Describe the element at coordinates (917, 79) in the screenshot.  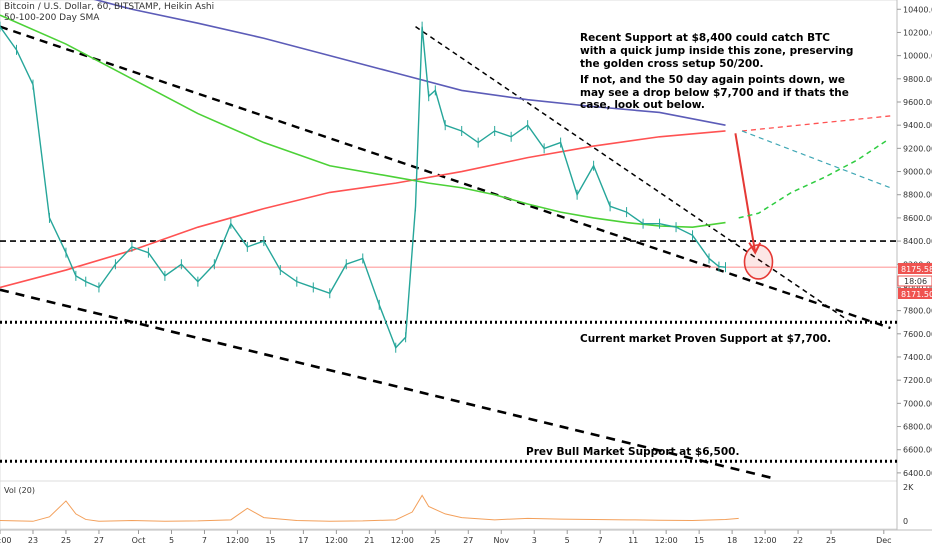
I see `price-tick-label: 9800.00` at that location.